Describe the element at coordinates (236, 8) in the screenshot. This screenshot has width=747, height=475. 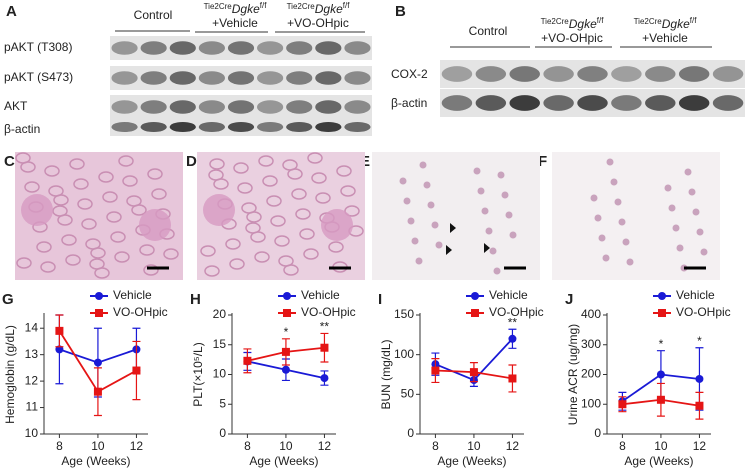
I see `group-label: Tie2CreDgkef/f` at that location.